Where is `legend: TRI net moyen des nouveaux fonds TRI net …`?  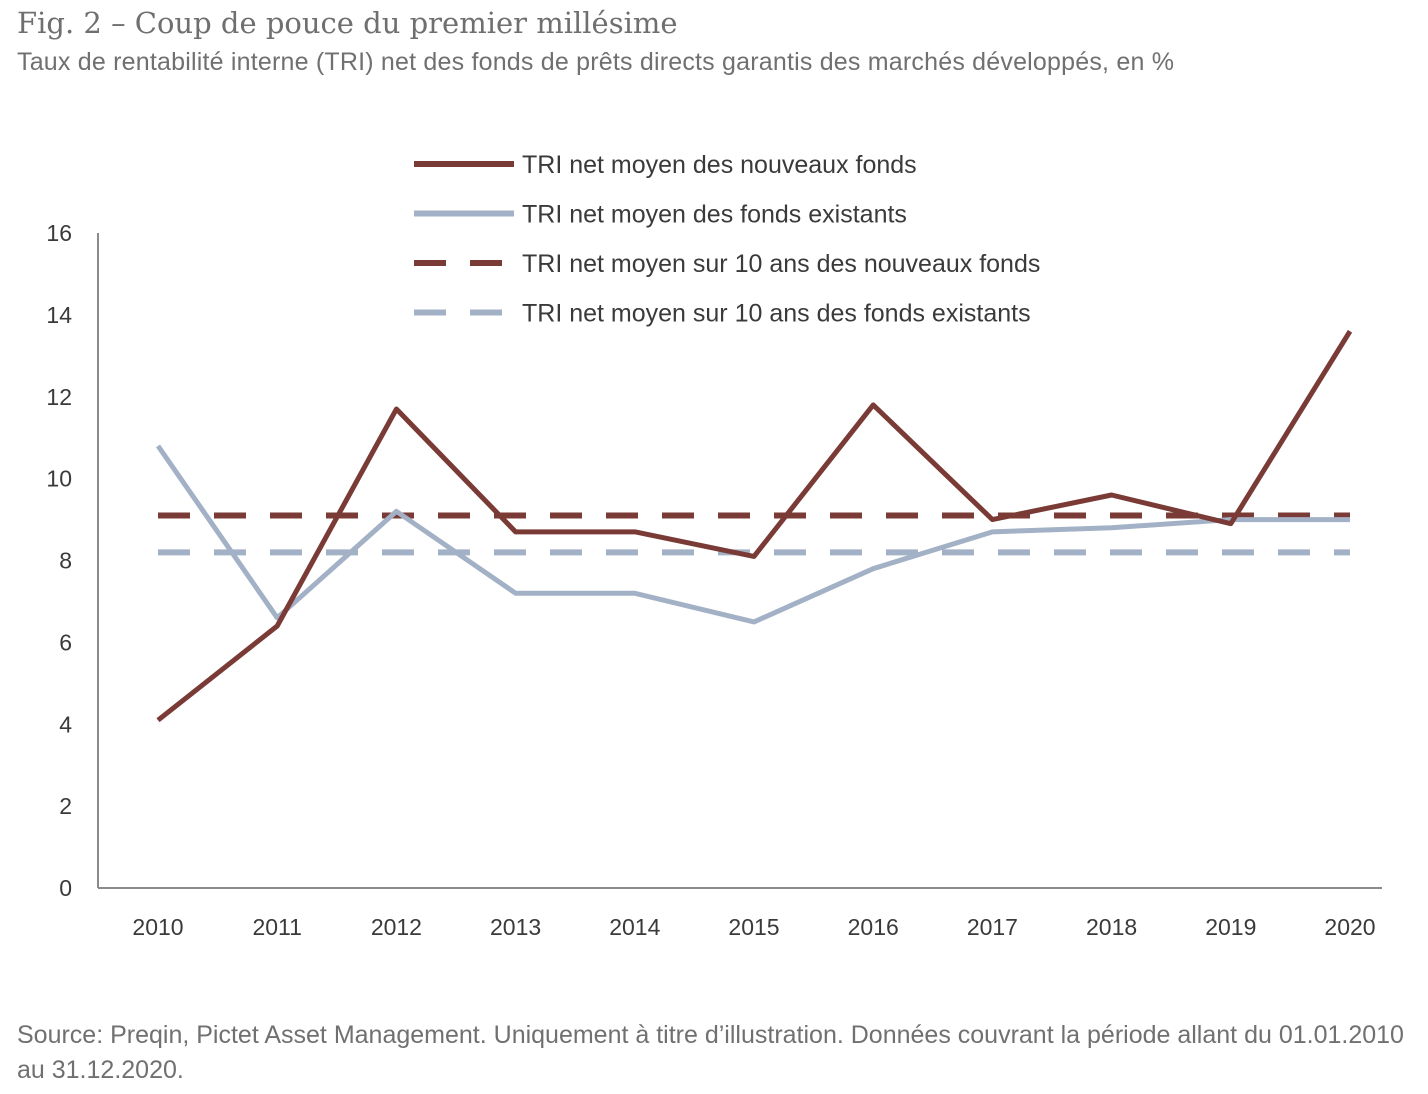
legend: TRI net moyen des nouveaux fonds TRI net … is located at coordinates (727, 239).